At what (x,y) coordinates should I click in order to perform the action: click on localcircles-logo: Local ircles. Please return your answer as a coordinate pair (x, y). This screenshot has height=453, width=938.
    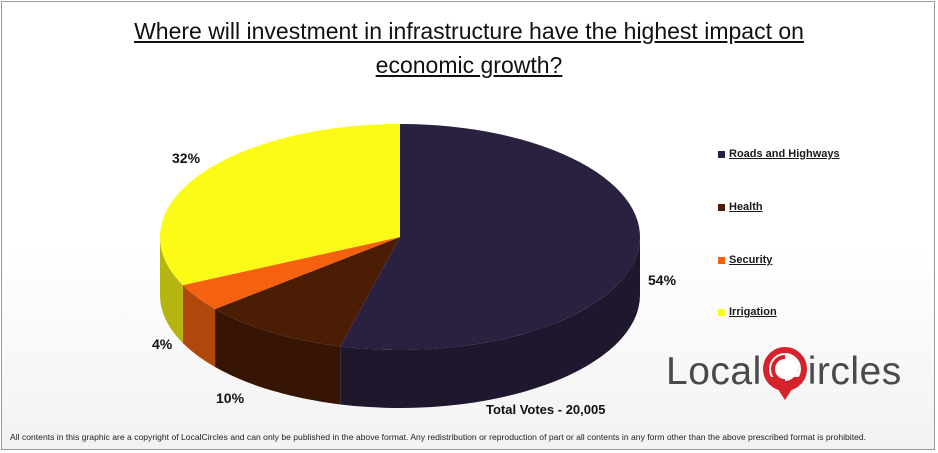
    Looking at the image, I should click on (784, 373).